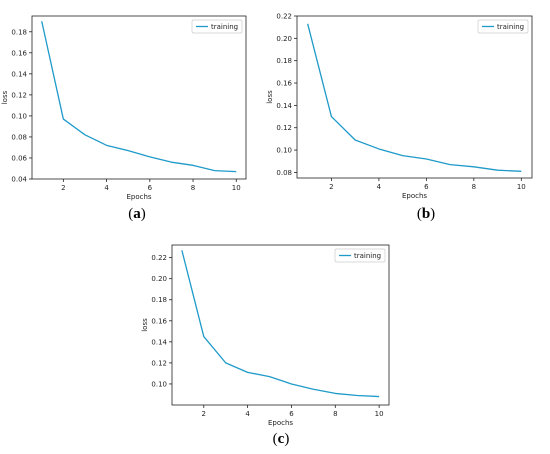 The image size is (550, 454). Describe the element at coordinates (426, 214) in the screenshot. I see `panel-caption: (b)` at that location.